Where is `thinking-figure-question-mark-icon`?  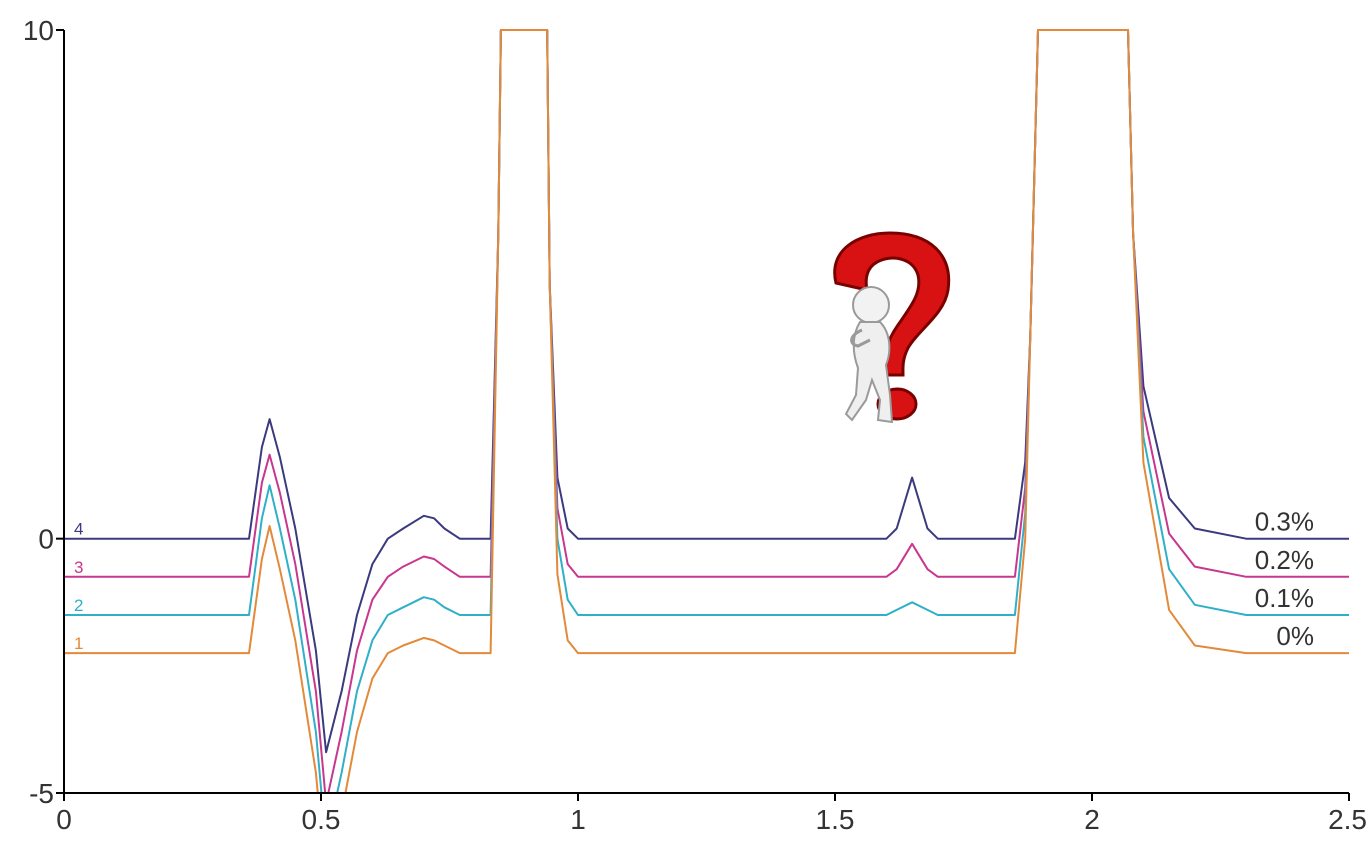
thinking-figure-question-mark-icon is located at coordinates (892, 327).